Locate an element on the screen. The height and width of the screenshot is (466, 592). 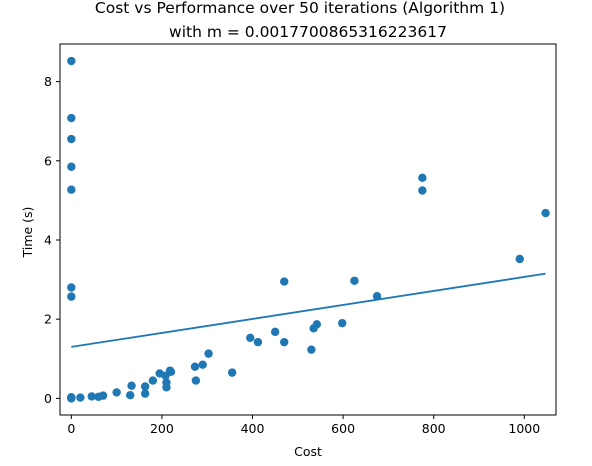
x-tick-label: 800 is located at coordinates (434, 428).